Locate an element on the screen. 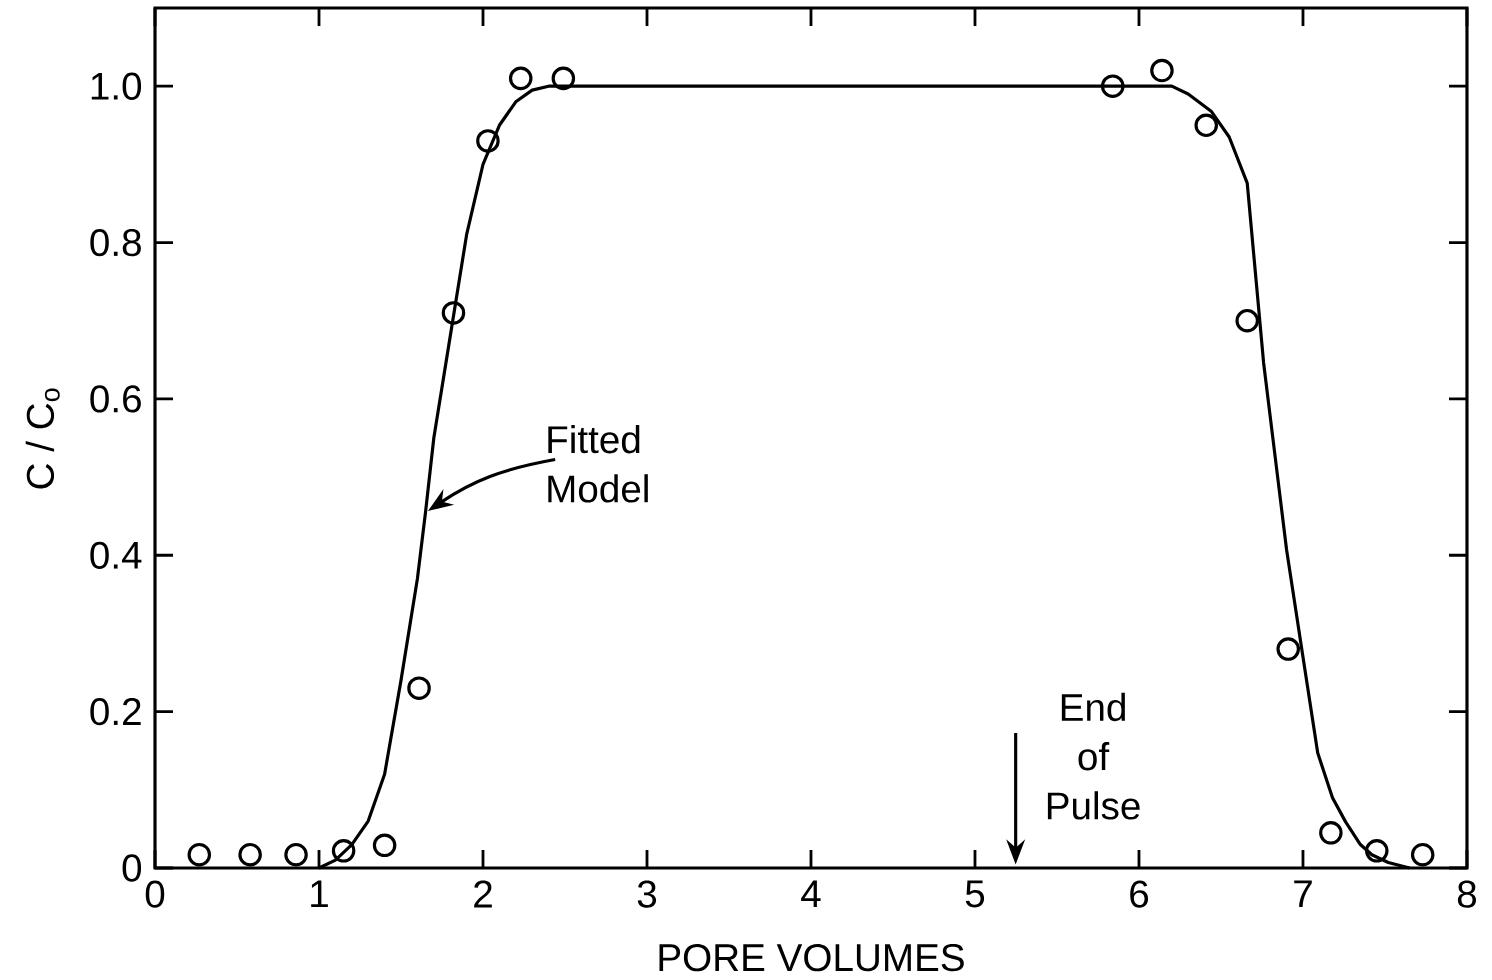  x-tick-label: 6 is located at coordinates (1139, 894).